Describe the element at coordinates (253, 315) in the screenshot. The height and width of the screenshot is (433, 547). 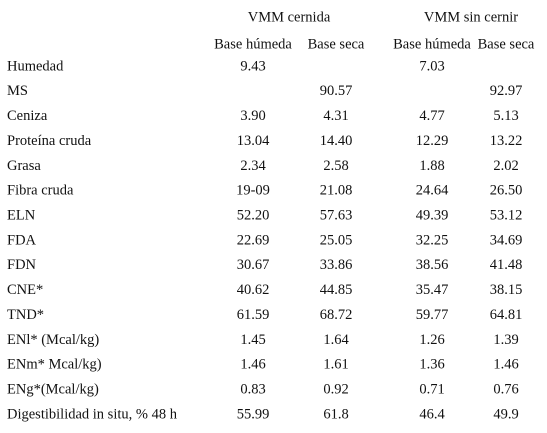
I see `cell-value: 61.59` at that location.